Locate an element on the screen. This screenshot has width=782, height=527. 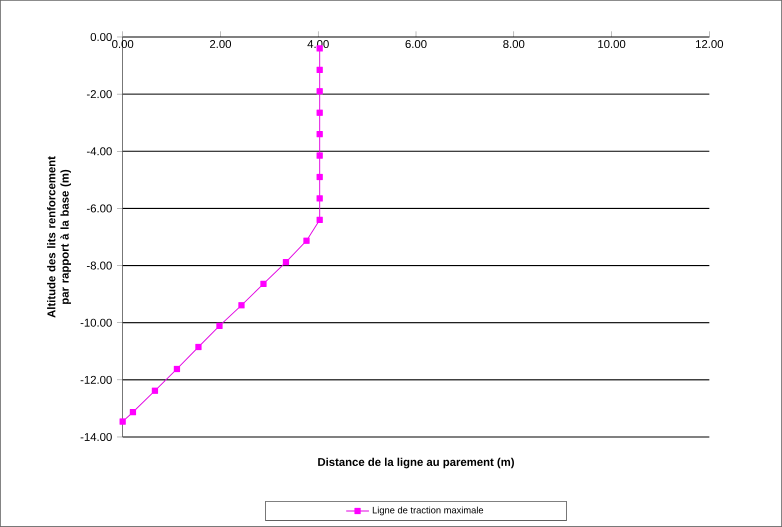
x-tick-label: 10.00 is located at coordinates (612, 44).